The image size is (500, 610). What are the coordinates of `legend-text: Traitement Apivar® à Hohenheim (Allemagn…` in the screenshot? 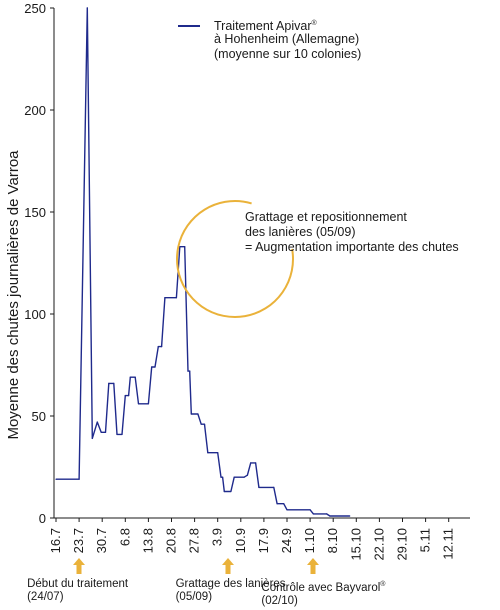 It's located at (287, 39).